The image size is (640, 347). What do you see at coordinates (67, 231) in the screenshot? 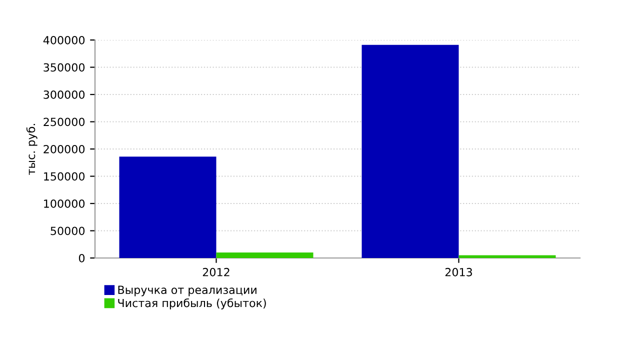
I see `y-tick-label: 50000` at bounding box center [67, 231].